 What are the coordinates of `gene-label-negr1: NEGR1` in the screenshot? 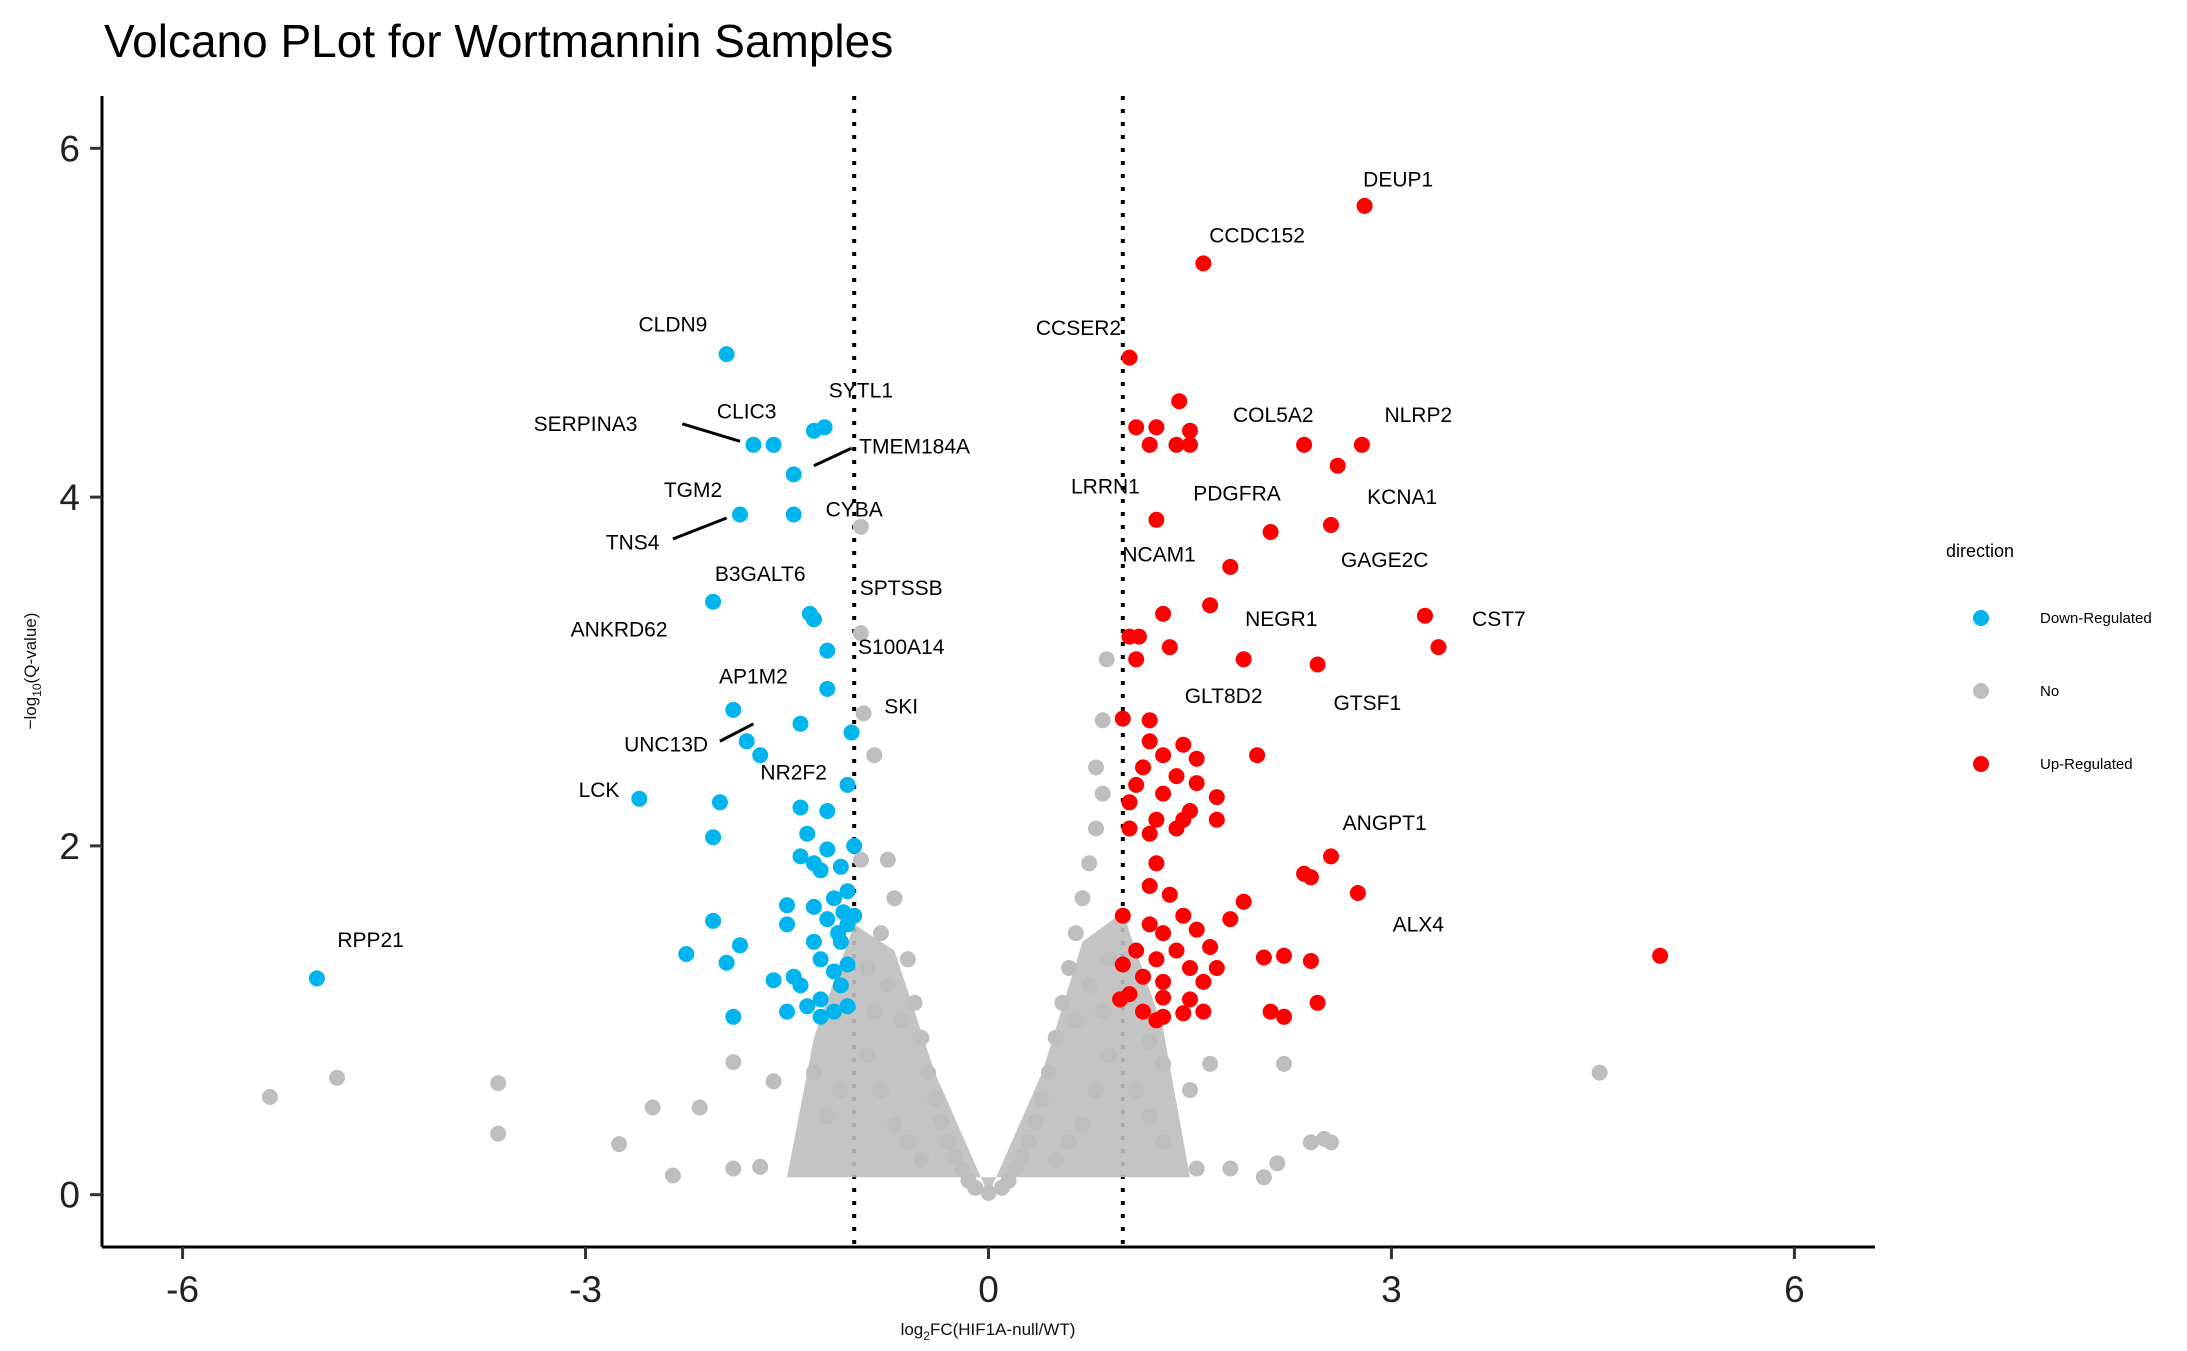 It's located at (1281, 619).